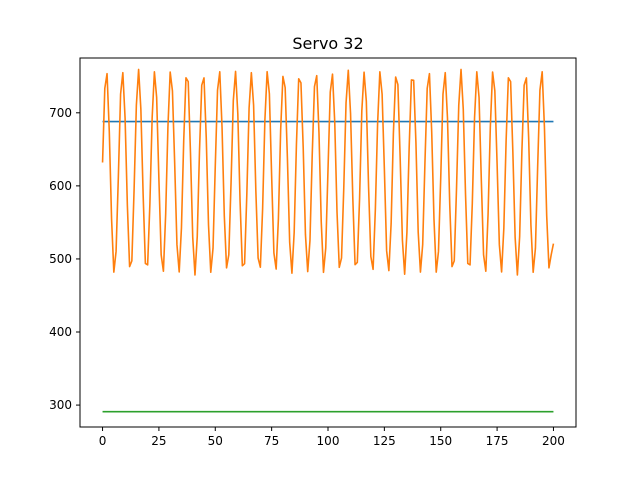  I want to click on y-tick-label: 600, so click(60, 186).